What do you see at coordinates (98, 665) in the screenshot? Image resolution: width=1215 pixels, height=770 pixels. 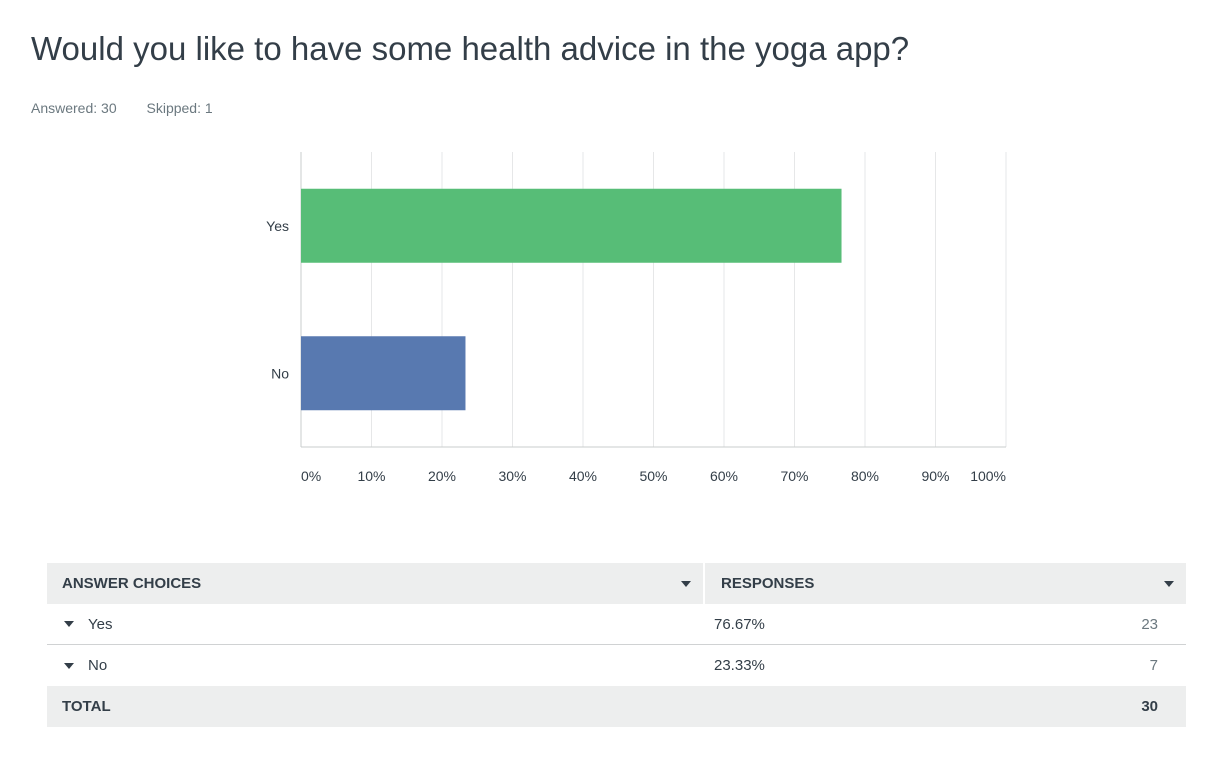 I see `answer-choice-label: No` at bounding box center [98, 665].